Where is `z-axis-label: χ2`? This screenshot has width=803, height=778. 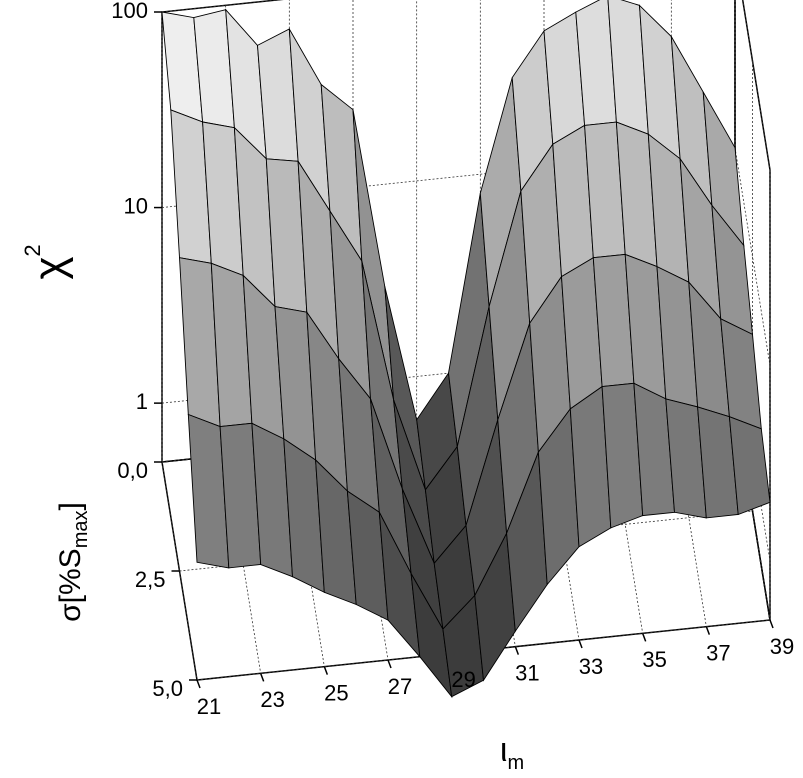
z-axis-label: χ2 is located at coordinates (47, 261).